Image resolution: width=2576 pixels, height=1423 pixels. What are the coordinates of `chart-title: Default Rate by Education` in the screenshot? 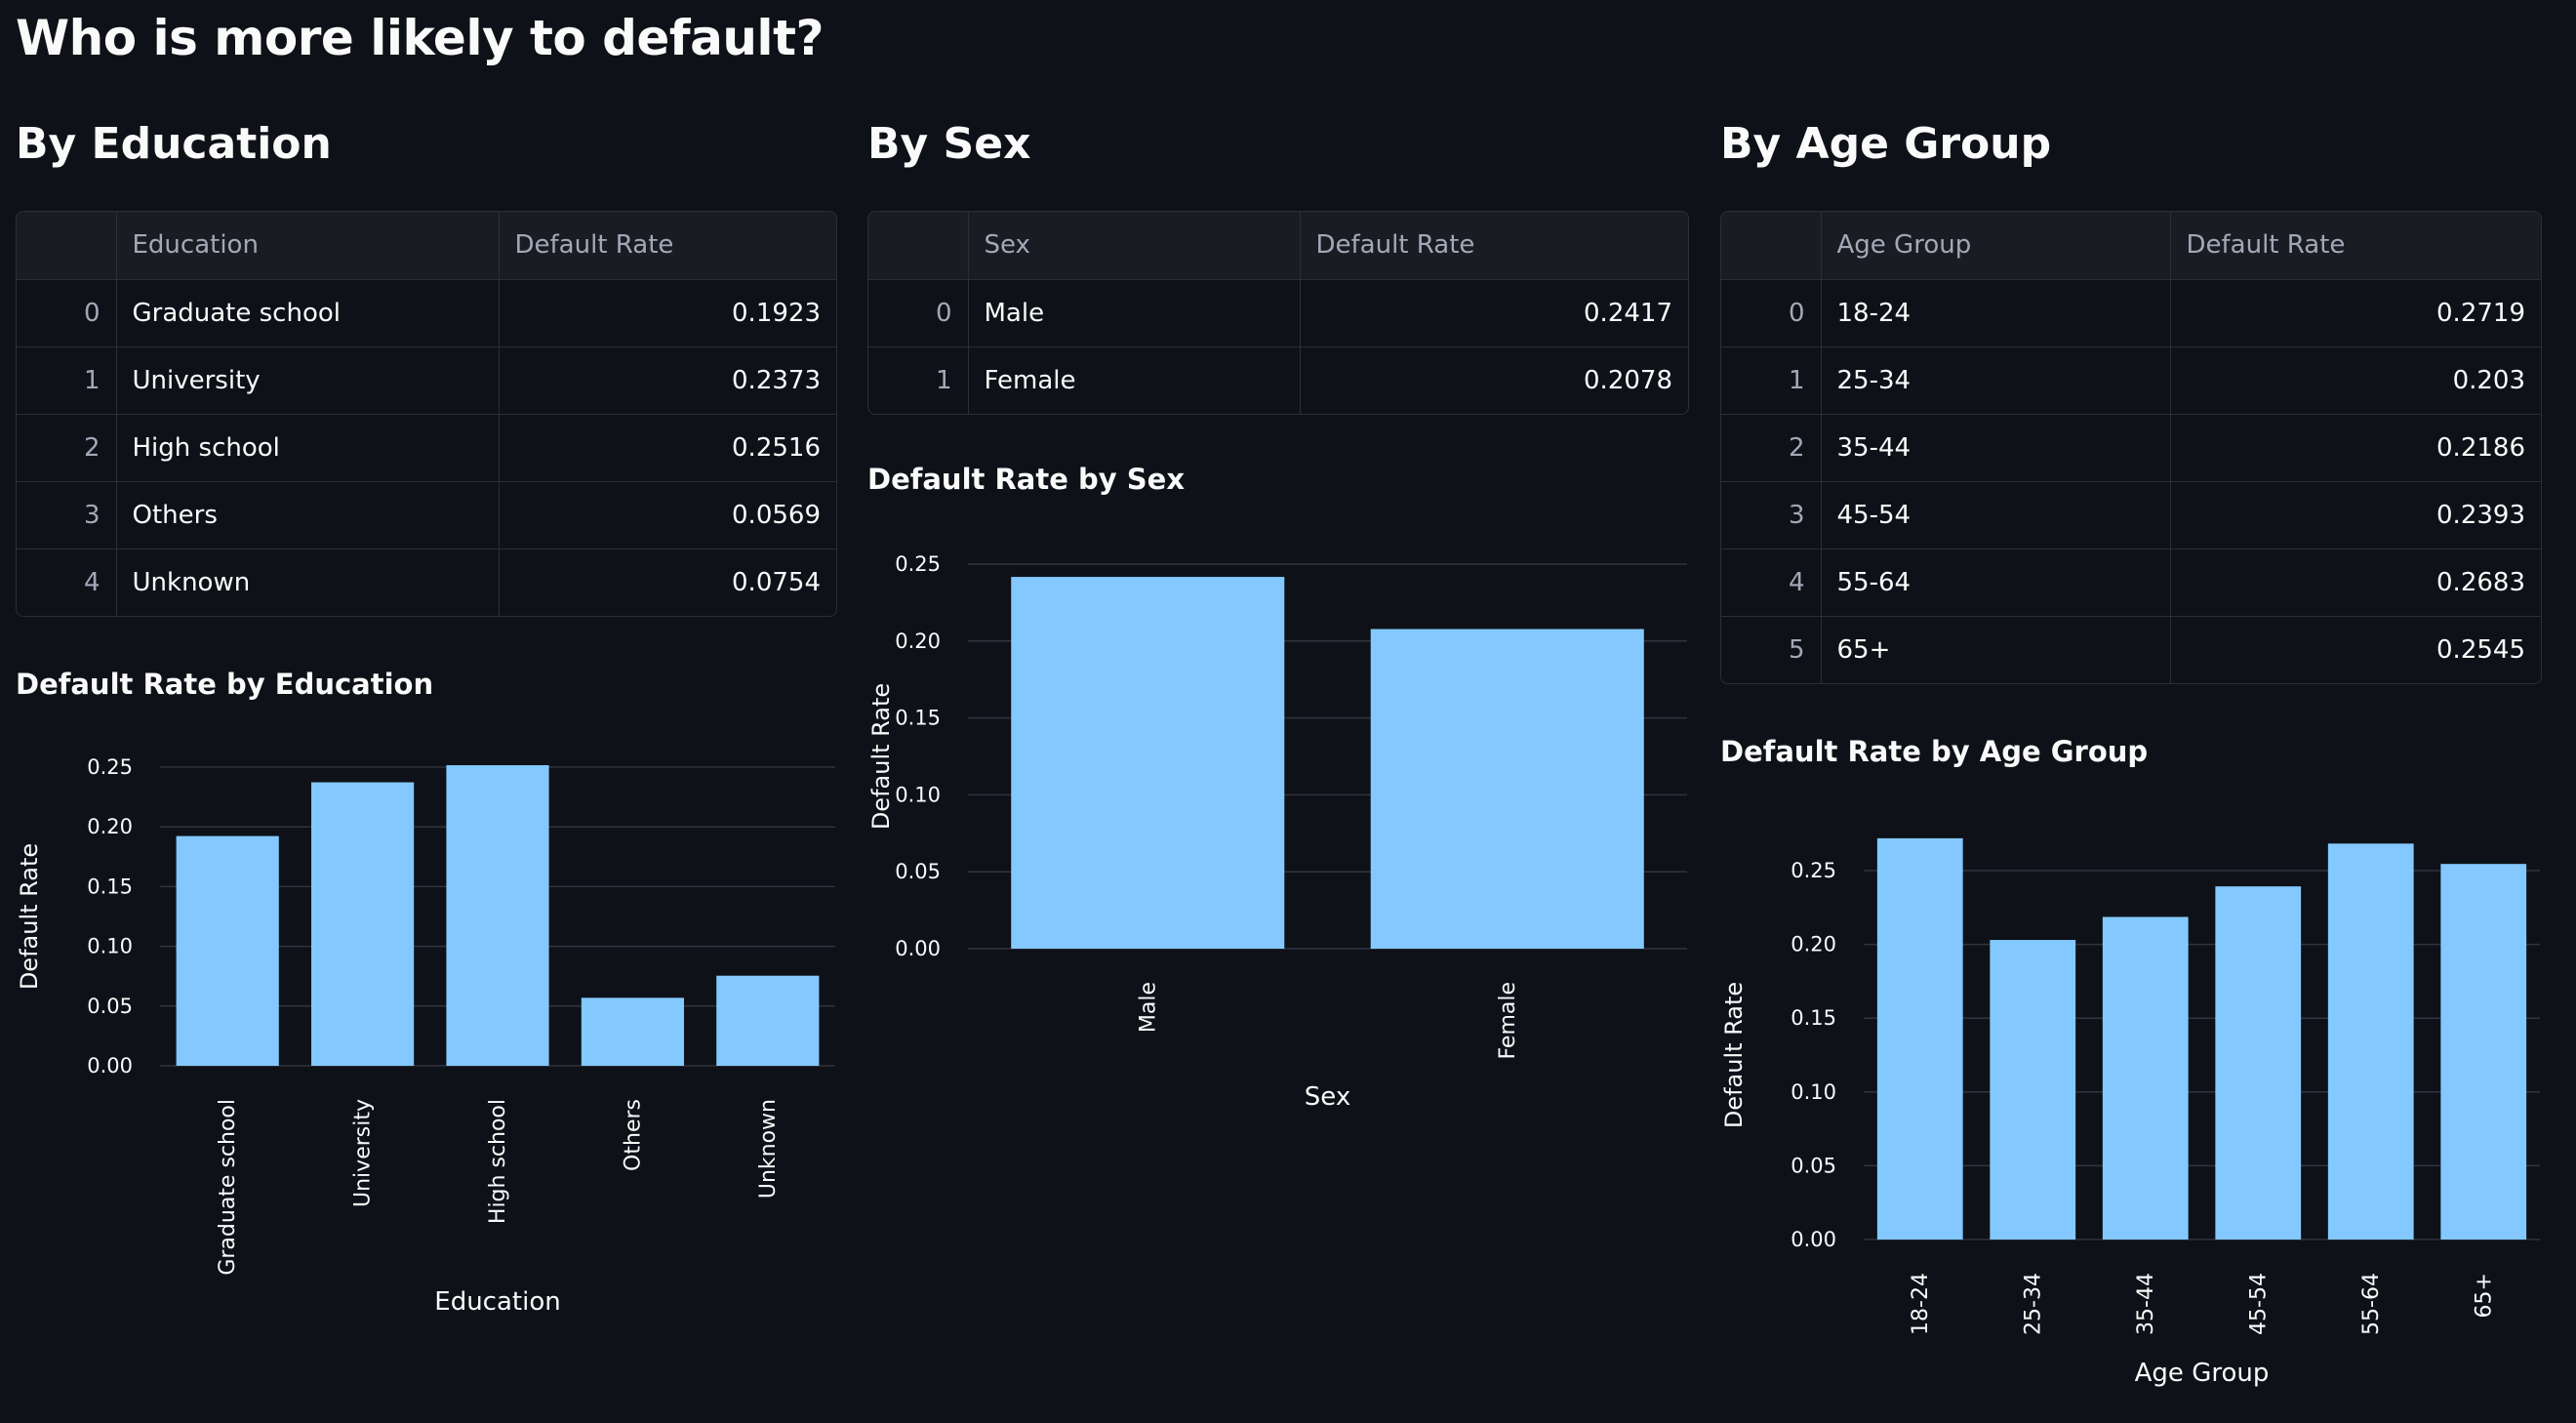 It's located at (225, 684).